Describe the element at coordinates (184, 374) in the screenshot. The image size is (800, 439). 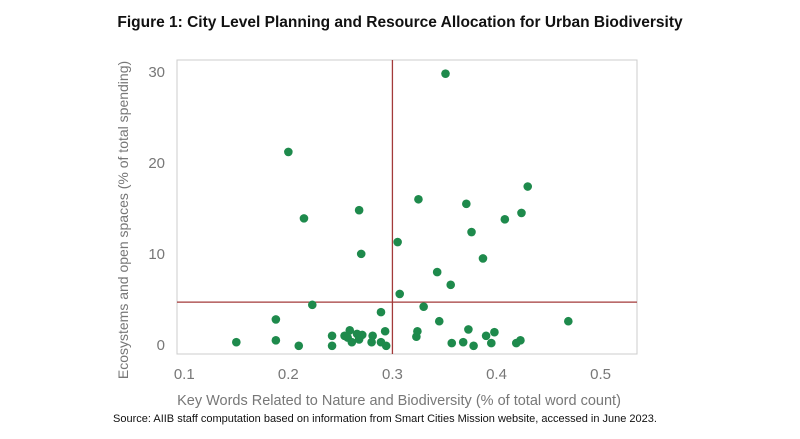
I see `x-tick-label: 0.1` at that location.